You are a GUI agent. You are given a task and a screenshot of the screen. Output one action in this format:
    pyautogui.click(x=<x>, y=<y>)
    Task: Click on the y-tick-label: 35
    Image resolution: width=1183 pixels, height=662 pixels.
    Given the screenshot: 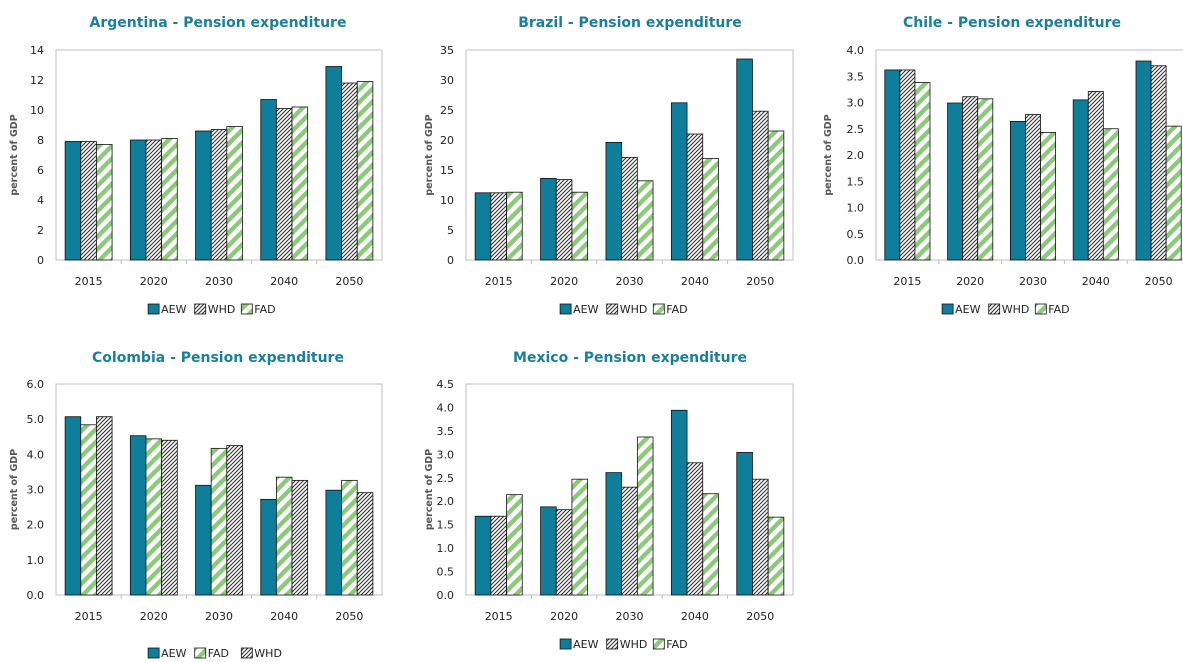 What is the action you would take?
    pyautogui.click(x=447, y=50)
    